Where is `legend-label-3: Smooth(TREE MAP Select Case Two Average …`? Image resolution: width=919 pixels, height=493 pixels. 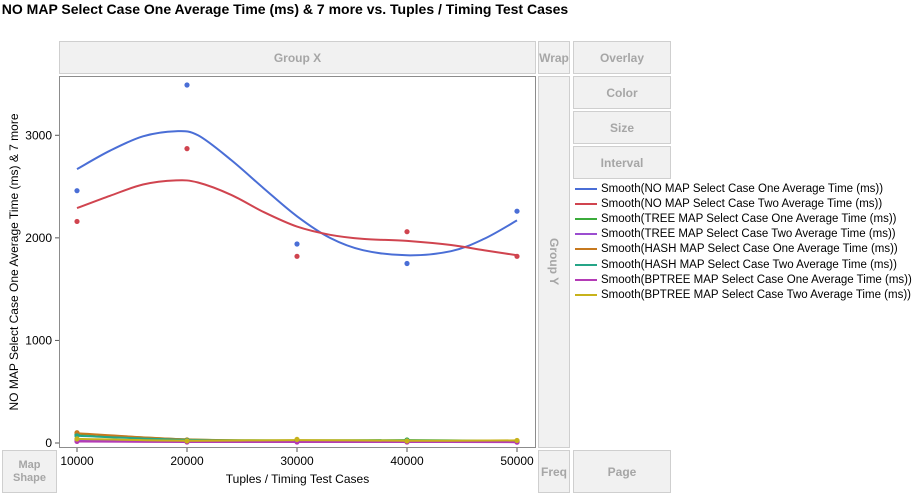
legend-label-3: Smooth(TREE MAP Select Case Two Average … is located at coordinates (748, 234).